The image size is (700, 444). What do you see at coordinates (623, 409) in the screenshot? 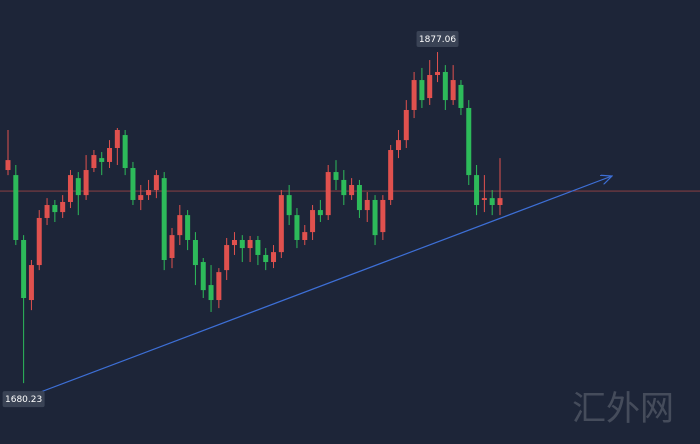
I see `watermark: 汇外网` at bounding box center [623, 409].